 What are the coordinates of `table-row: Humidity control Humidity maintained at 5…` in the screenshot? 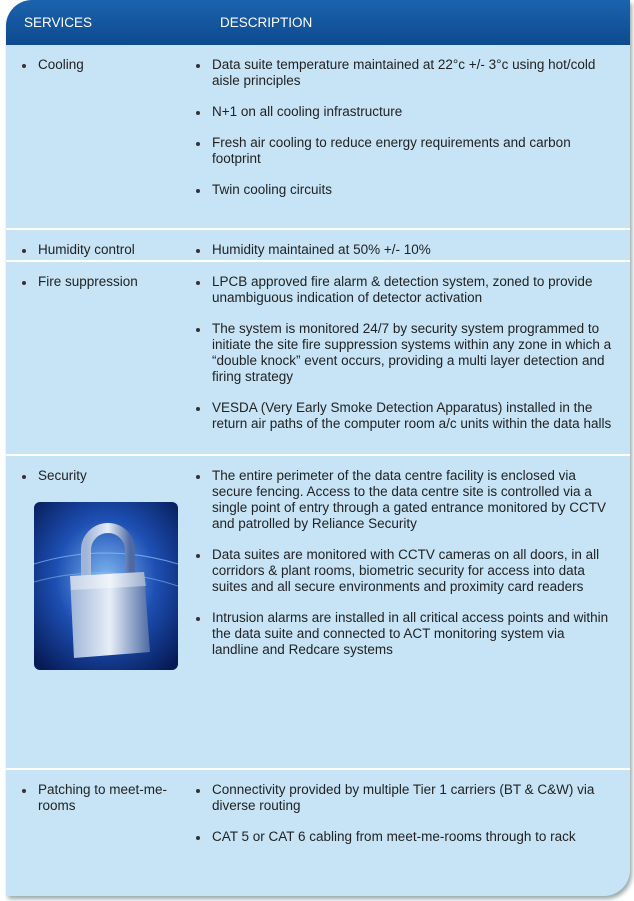 It's located at (318, 246).